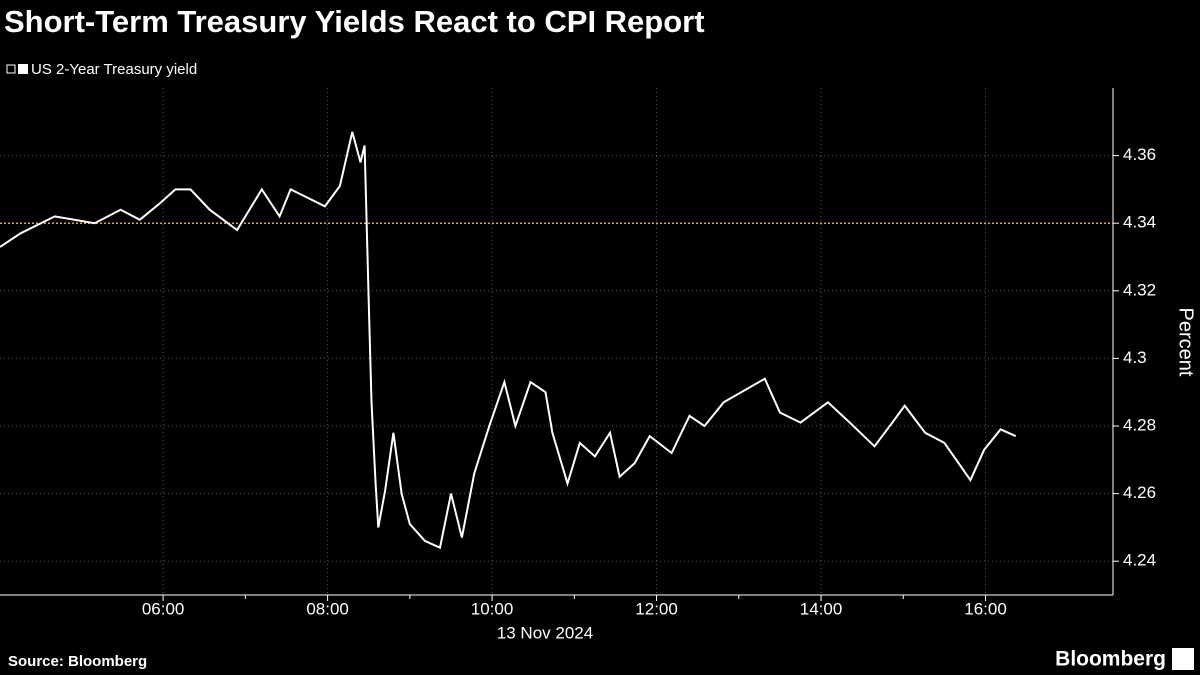 The width and height of the screenshot is (1200, 675). What do you see at coordinates (1139, 154) in the screenshot?
I see `y-tick-label: 4.36` at bounding box center [1139, 154].